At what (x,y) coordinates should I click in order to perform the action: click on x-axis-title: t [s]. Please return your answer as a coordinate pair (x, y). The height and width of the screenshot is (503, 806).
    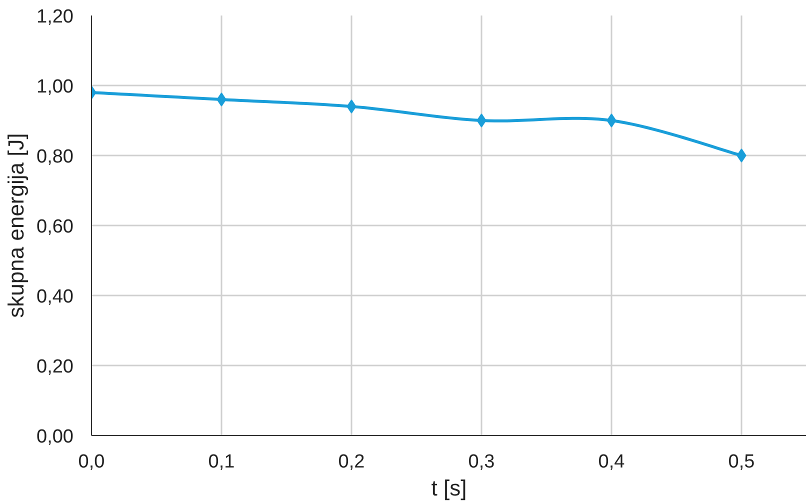
    Looking at the image, I should click on (449, 488).